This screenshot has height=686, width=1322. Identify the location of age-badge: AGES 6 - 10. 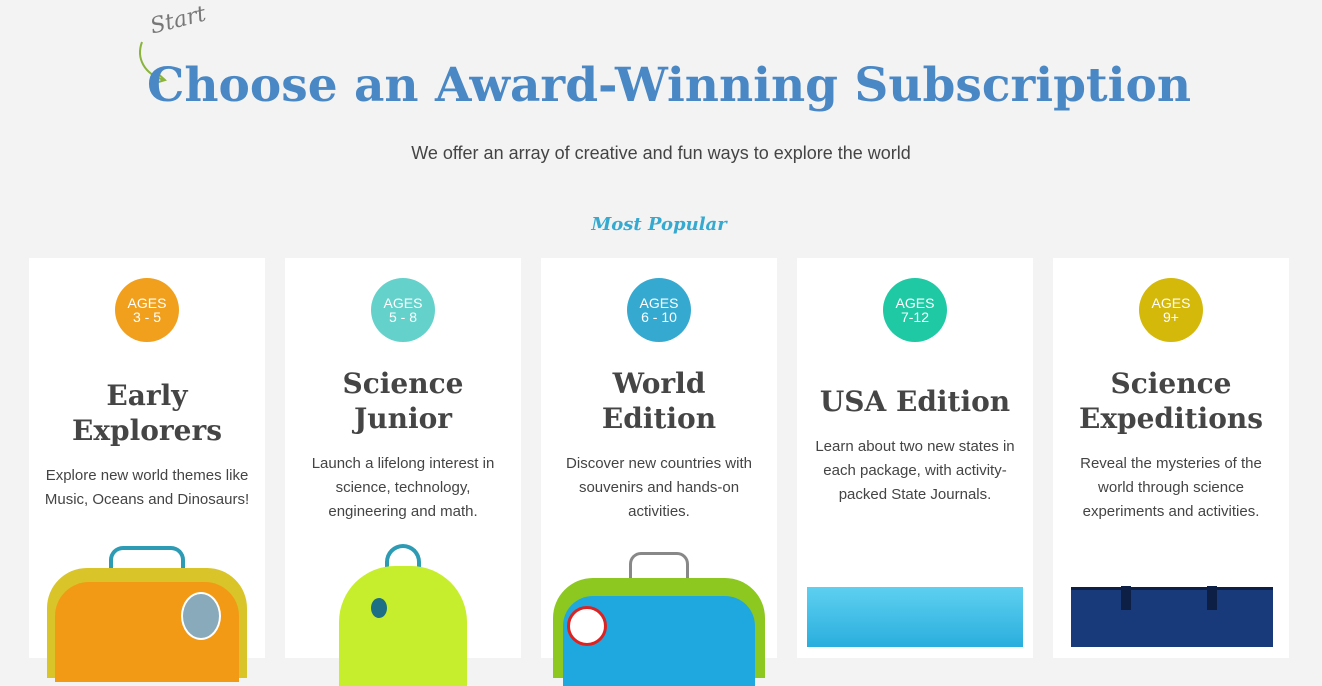
(659, 310).